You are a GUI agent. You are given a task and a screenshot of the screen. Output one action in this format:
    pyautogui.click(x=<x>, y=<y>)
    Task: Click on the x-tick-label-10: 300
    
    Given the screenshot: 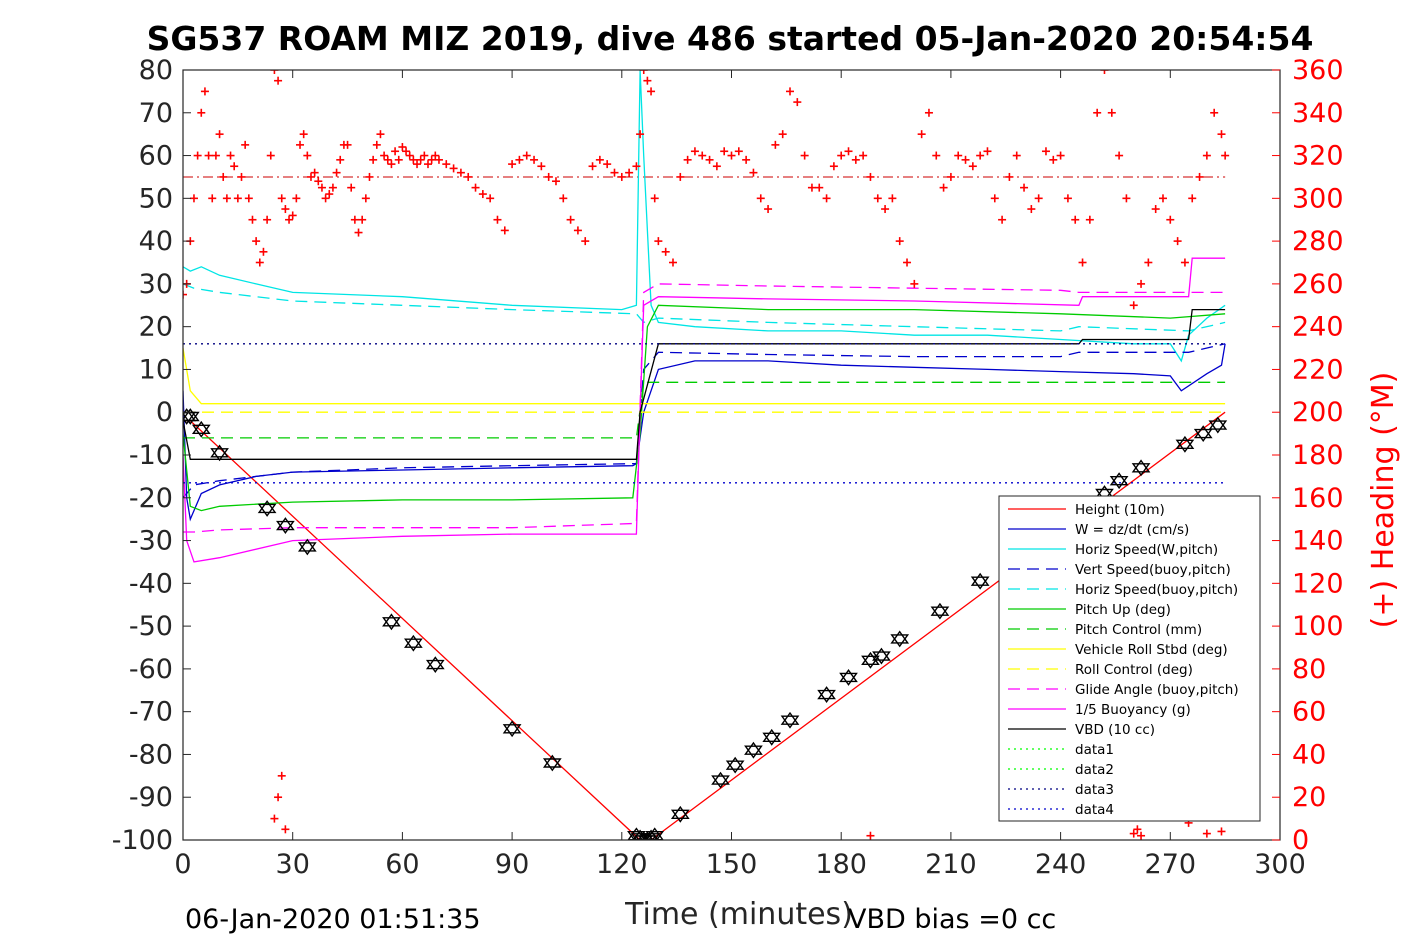 What is the action you would take?
    pyautogui.click(x=1280, y=864)
    